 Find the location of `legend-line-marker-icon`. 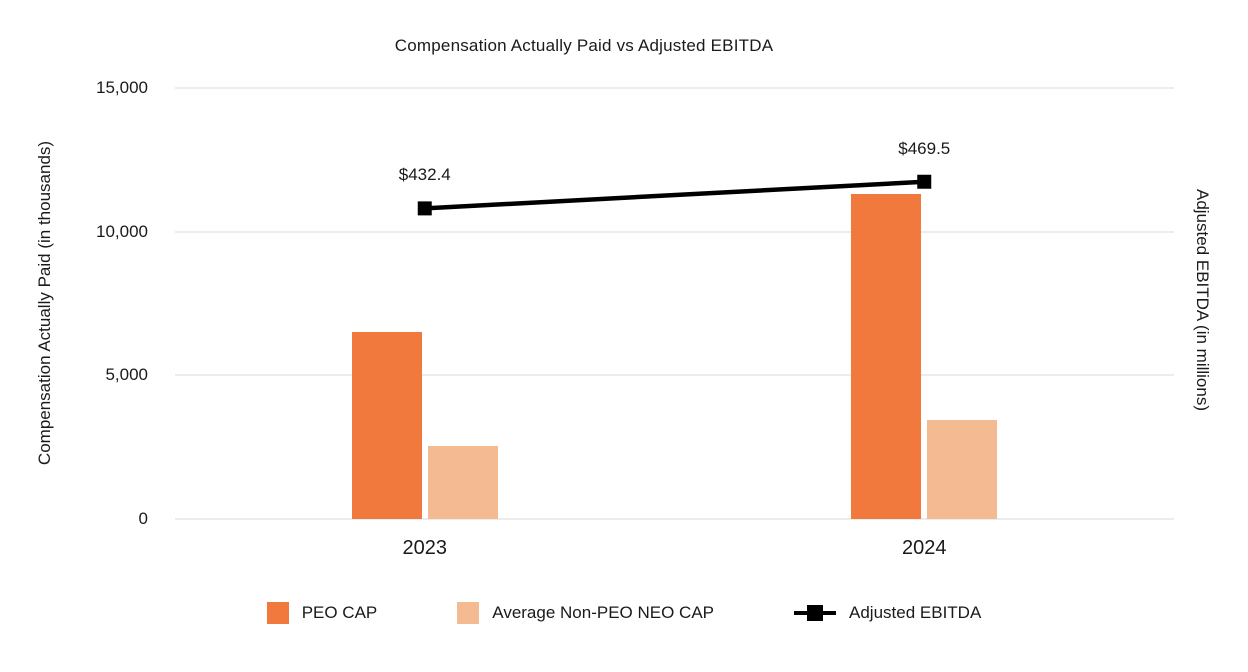

legend-line-marker-icon is located at coordinates (815, 613).